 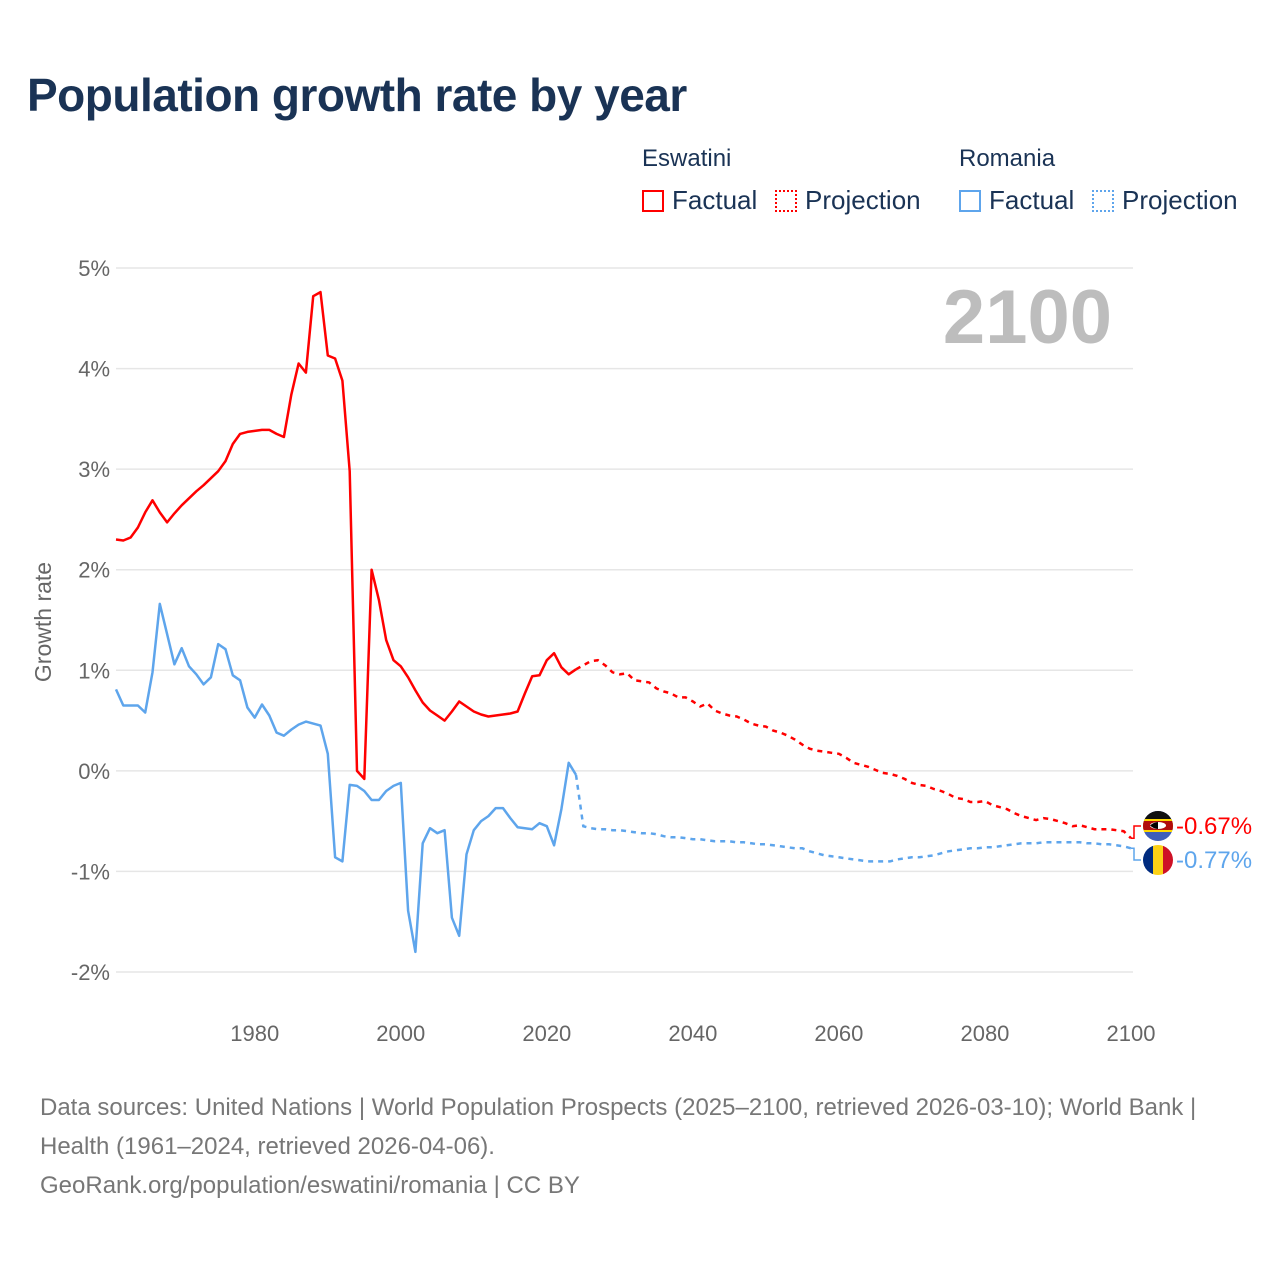 What do you see at coordinates (1158, 826) in the screenshot?
I see `eswatini-flag-icon` at bounding box center [1158, 826].